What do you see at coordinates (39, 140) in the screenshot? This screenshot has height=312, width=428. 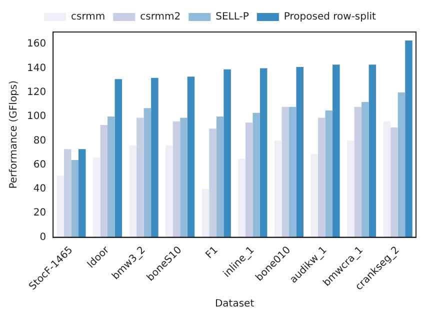 I see `y-tick-label: 80` at bounding box center [39, 140].